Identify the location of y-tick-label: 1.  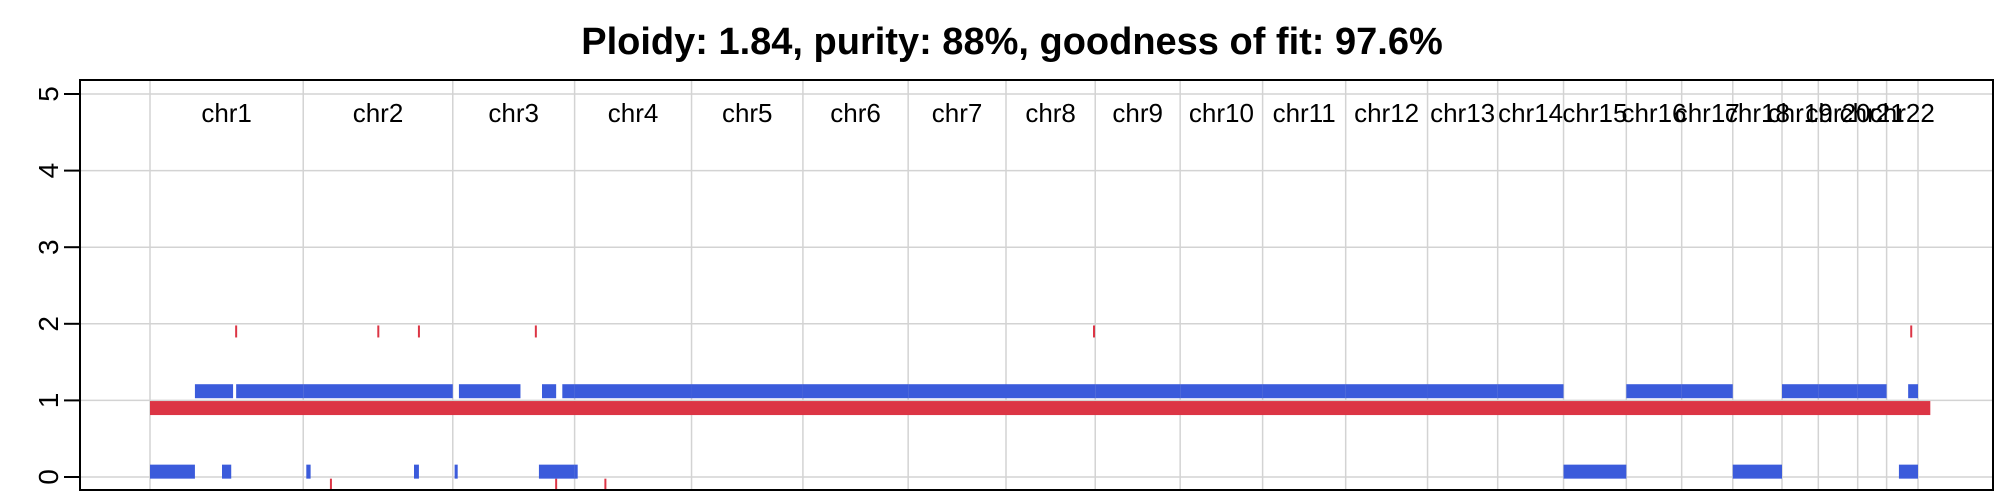
(48, 401).